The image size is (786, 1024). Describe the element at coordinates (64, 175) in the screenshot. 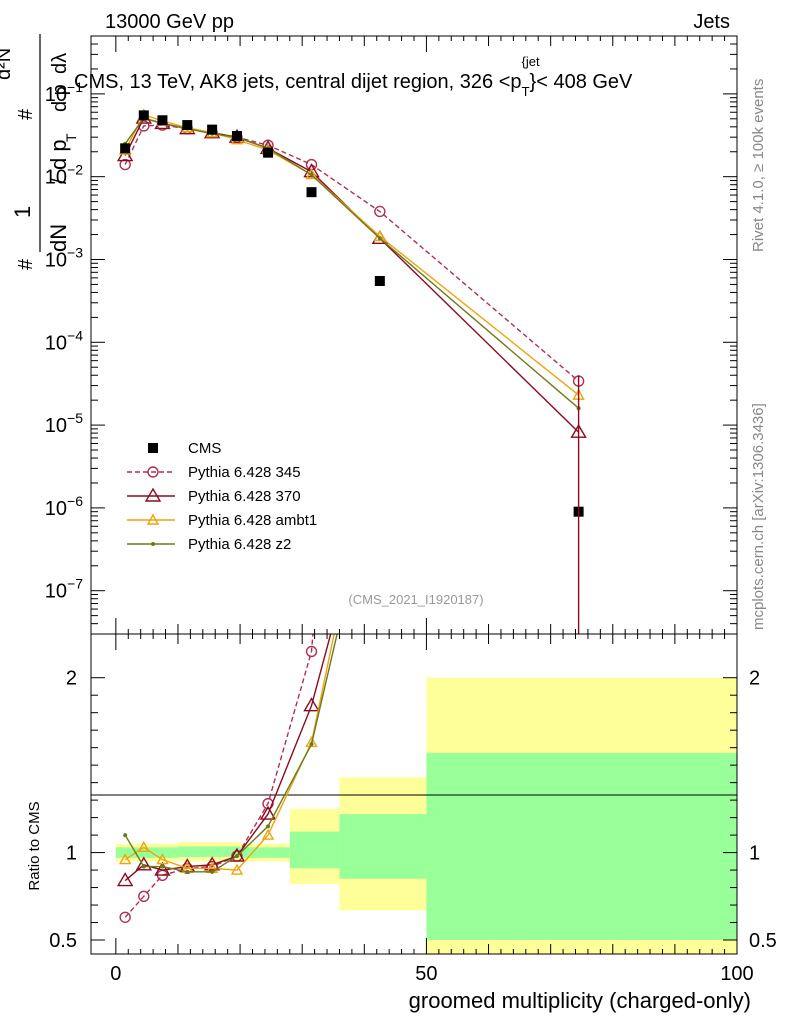

I see `ytick-label-5: 10⁻²` at that location.